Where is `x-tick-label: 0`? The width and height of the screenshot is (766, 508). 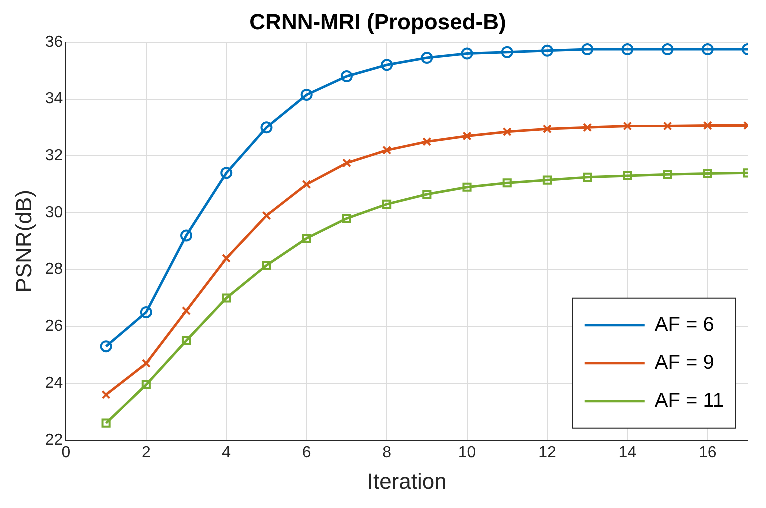
x-tick-label: 0 is located at coordinates (66, 453).